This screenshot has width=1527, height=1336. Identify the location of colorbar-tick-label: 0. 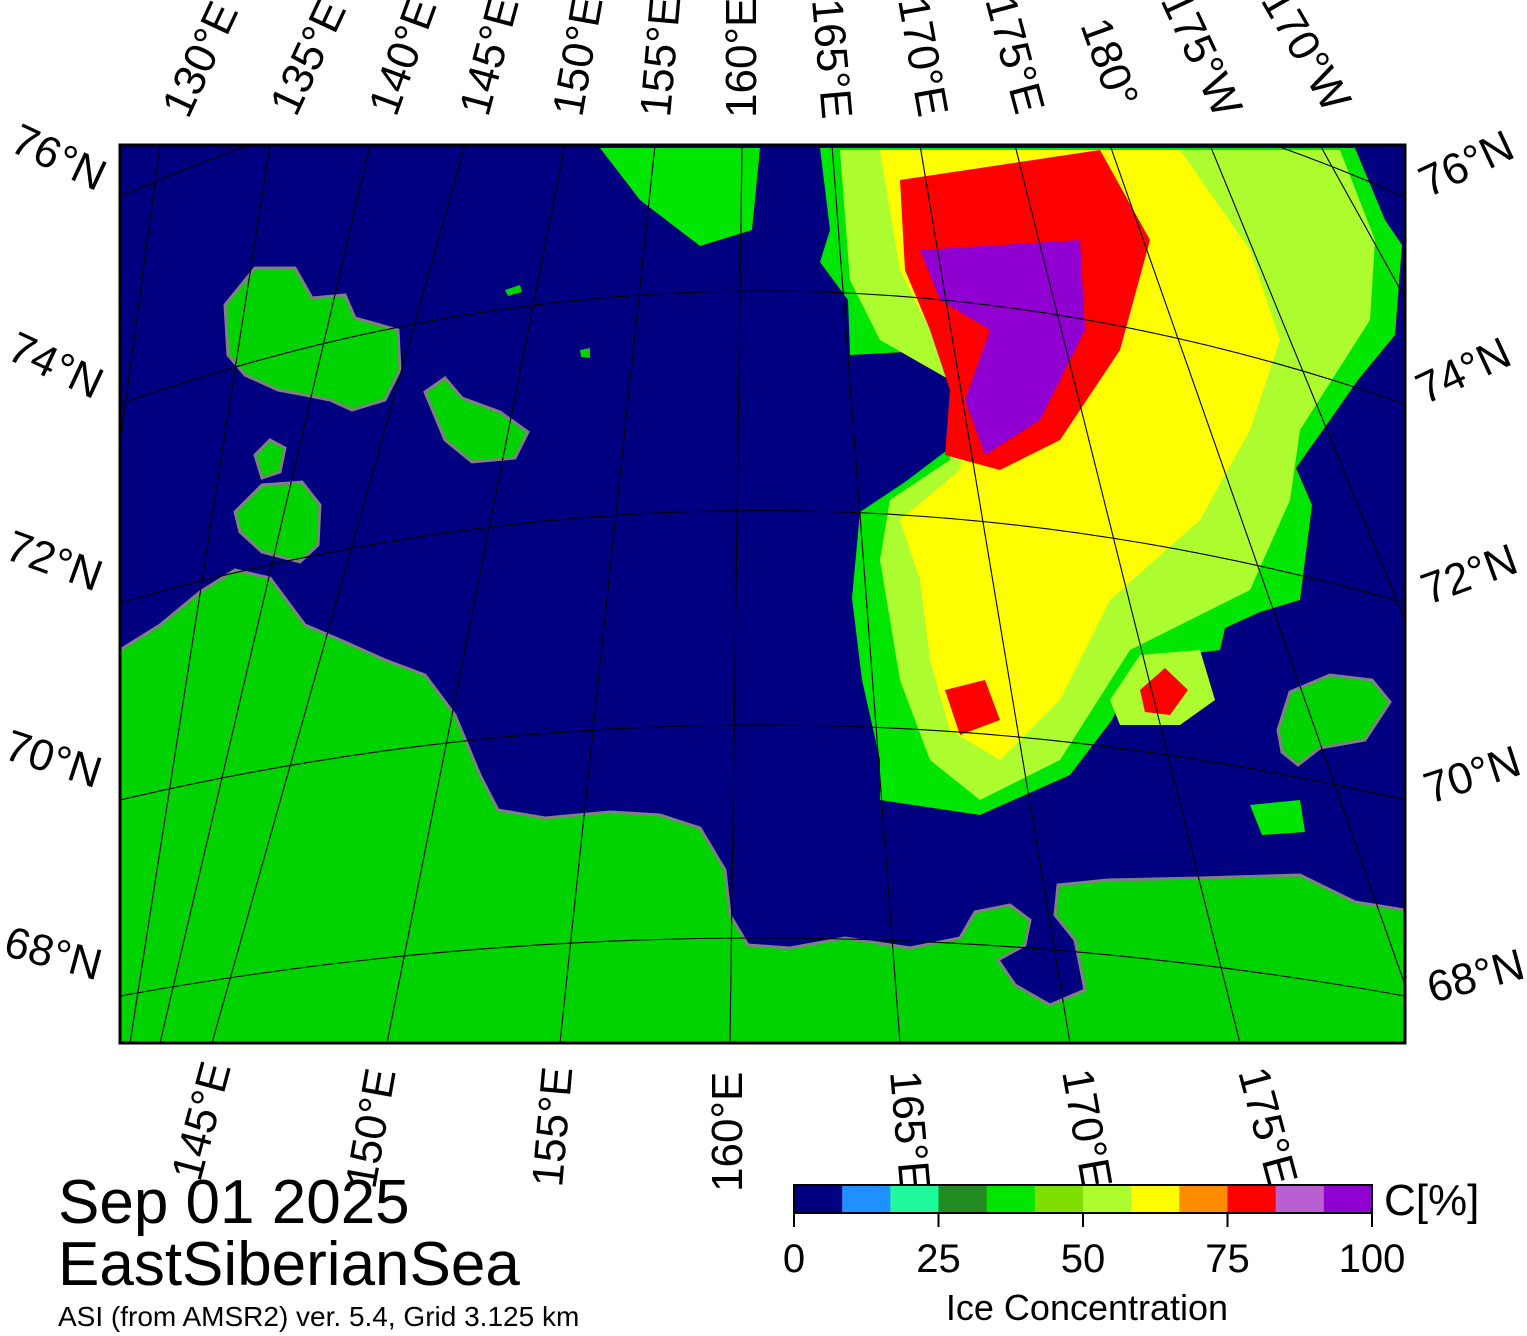
(794, 1259).